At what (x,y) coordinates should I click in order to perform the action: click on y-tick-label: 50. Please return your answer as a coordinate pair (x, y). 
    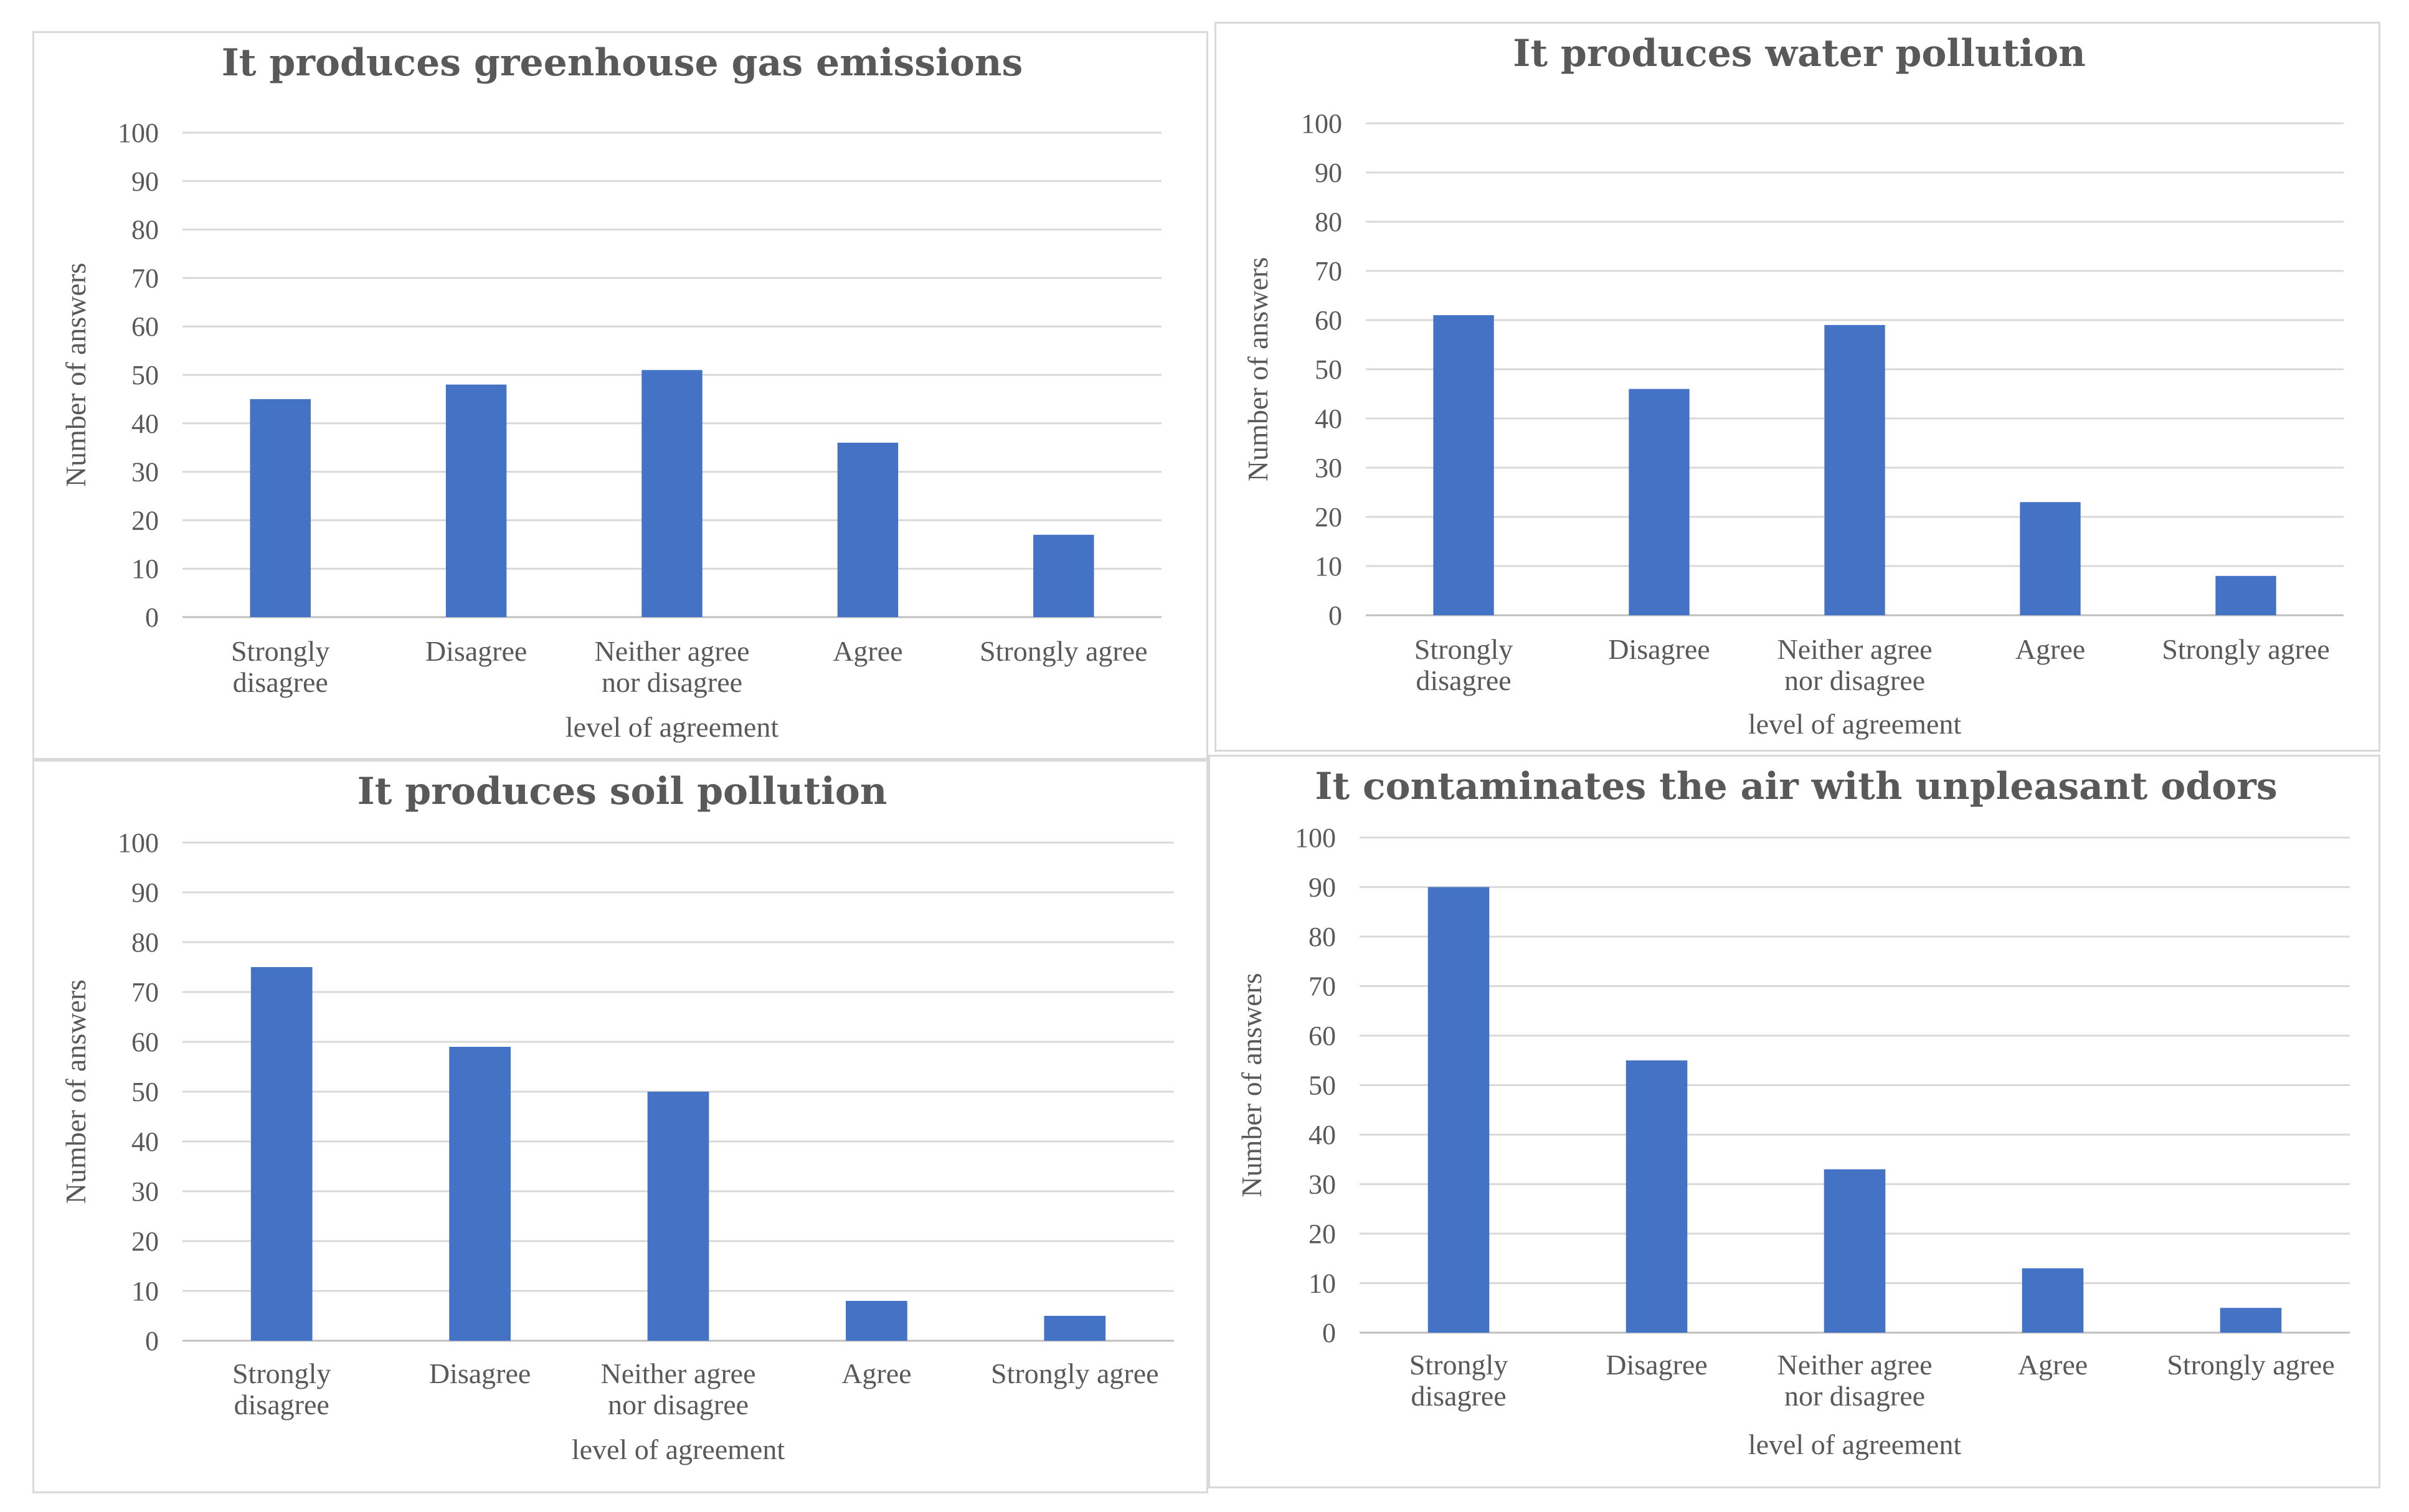
    Looking at the image, I should click on (1329, 369).